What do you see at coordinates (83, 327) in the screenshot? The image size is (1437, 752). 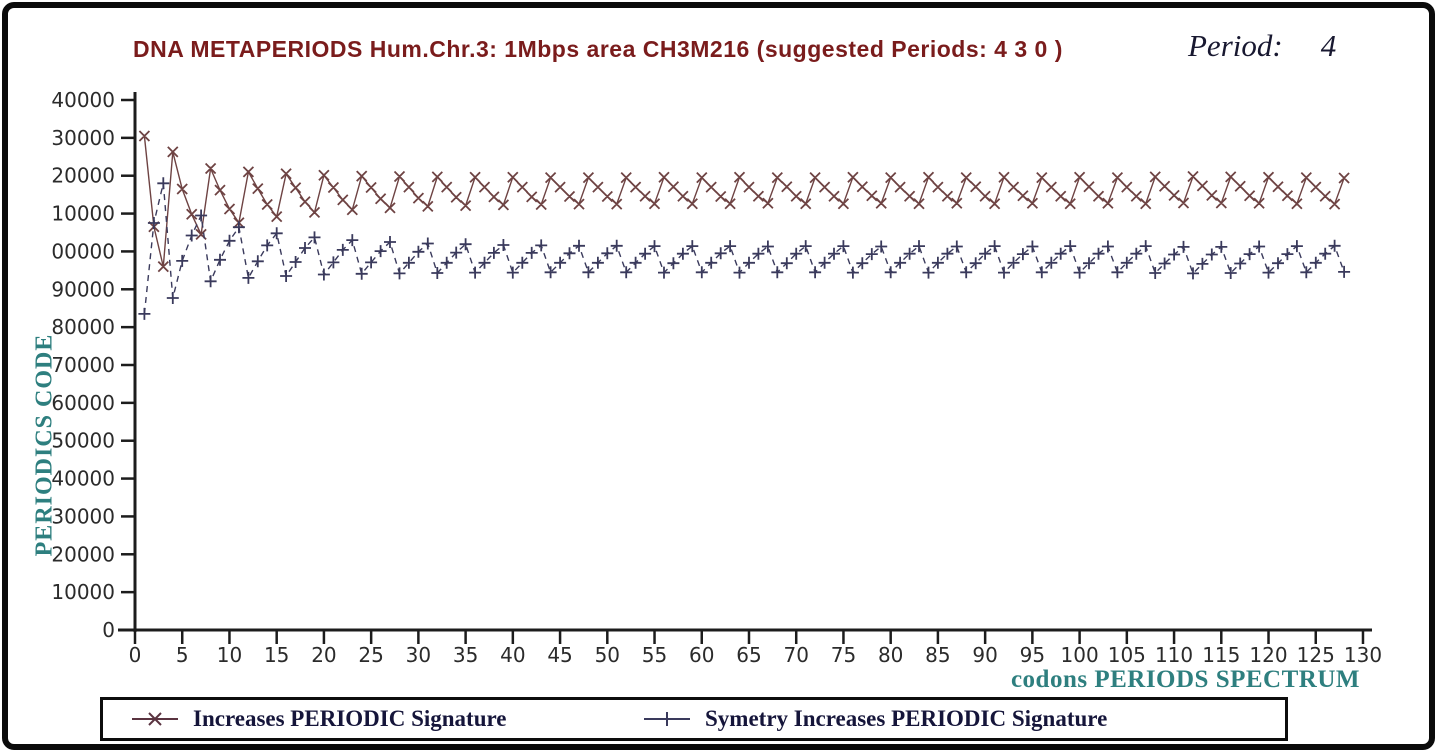 I see `y-tick-label: 80000` at bounding box center [83, 327].